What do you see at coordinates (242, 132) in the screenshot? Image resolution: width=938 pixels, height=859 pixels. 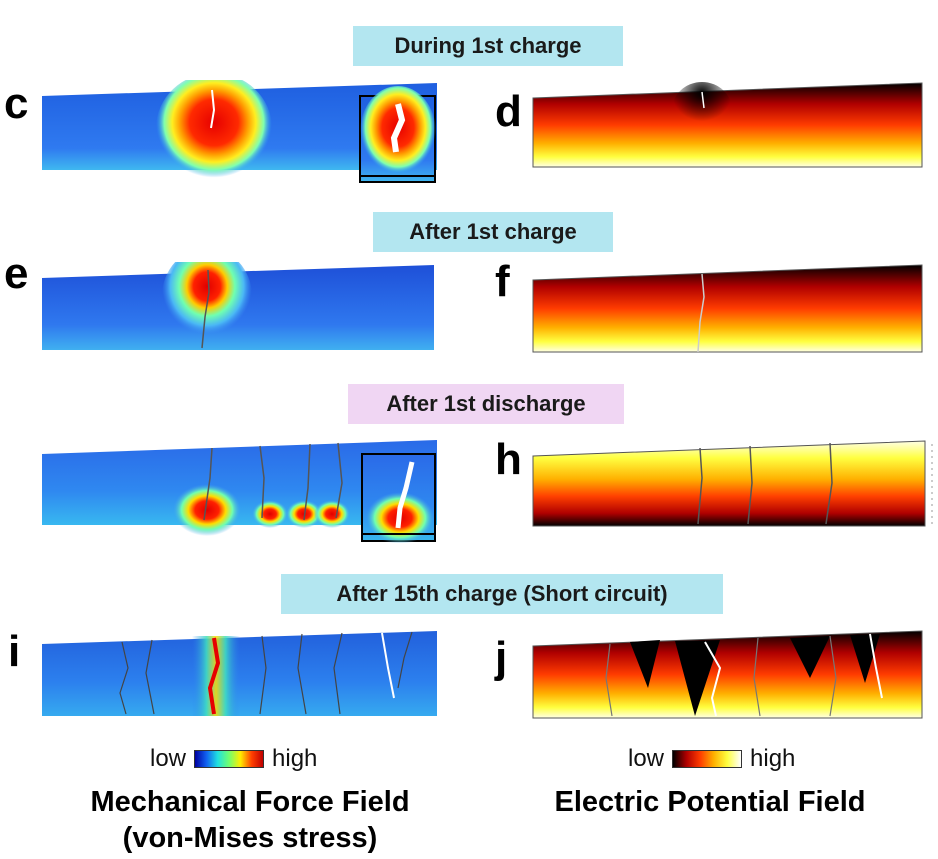 I see `panel-c-stress-field` at bounding box center [242, 132].